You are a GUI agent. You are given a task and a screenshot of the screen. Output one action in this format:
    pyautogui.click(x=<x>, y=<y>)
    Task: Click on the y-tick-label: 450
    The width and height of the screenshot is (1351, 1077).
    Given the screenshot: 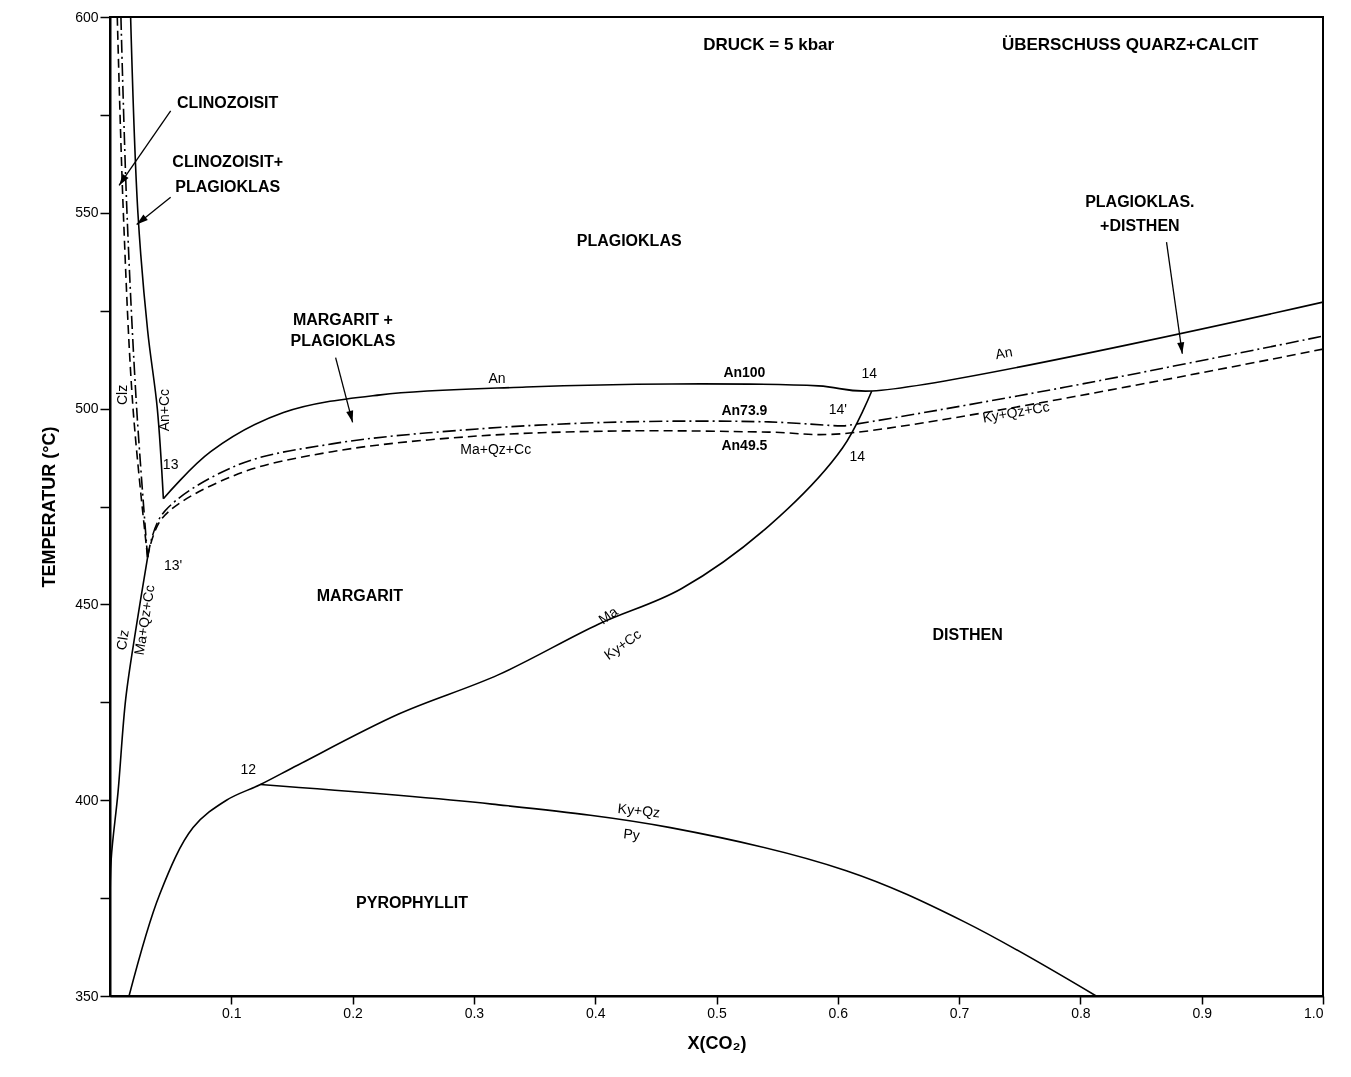 What is the action you would take?
    pyautogui.click(x=87, y=603)
    